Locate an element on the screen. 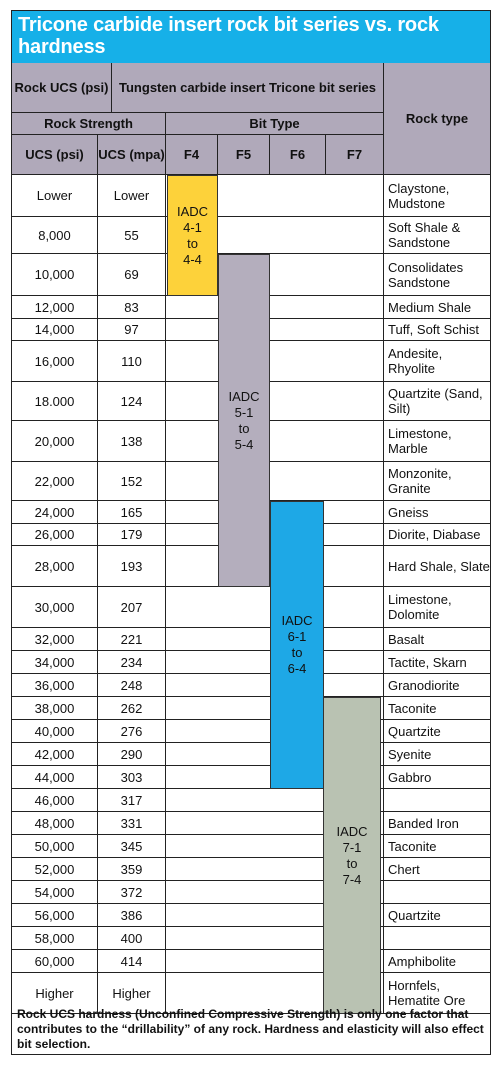  ucs-mpa-cell: 207 is located at coordinates (132, 607).